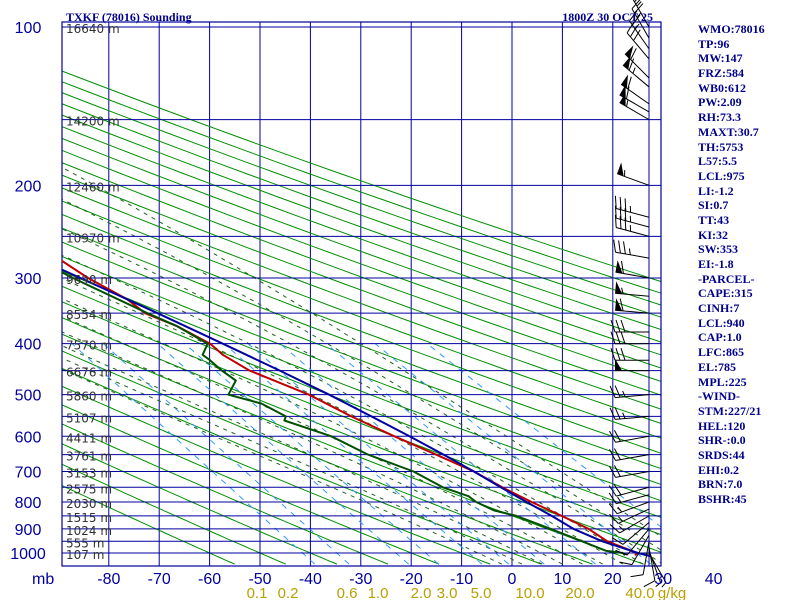 The width and height of the screenshot is (800, 600). What do you see at coordinates (28, 345) in the screenshot?
I see `pressure-tick-label: 400` at bounding box center [28, 345].